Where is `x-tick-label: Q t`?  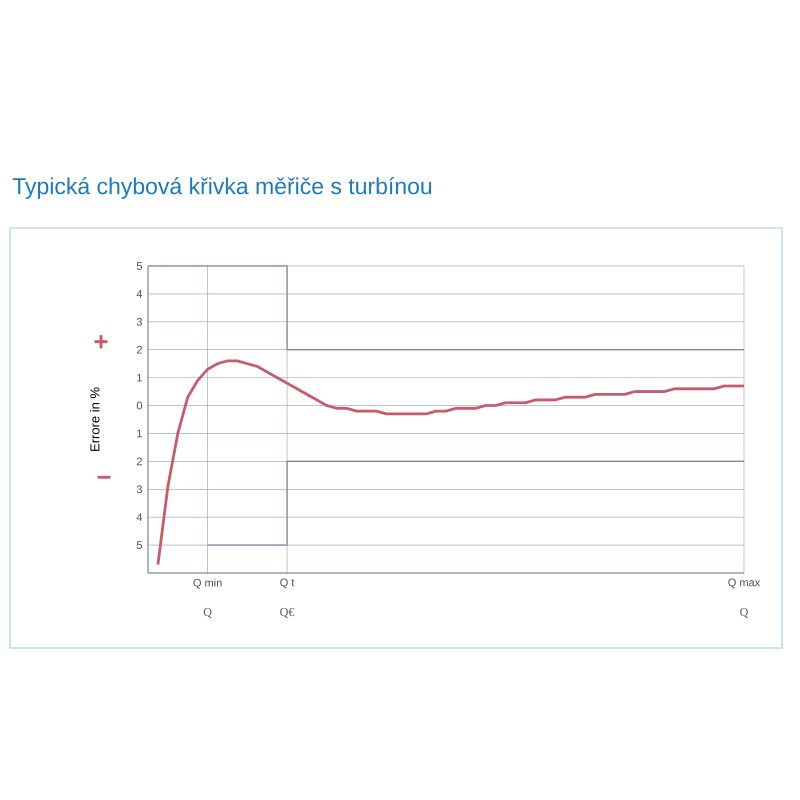 x-tick-label: Q t is located at coordinates (287, 583).